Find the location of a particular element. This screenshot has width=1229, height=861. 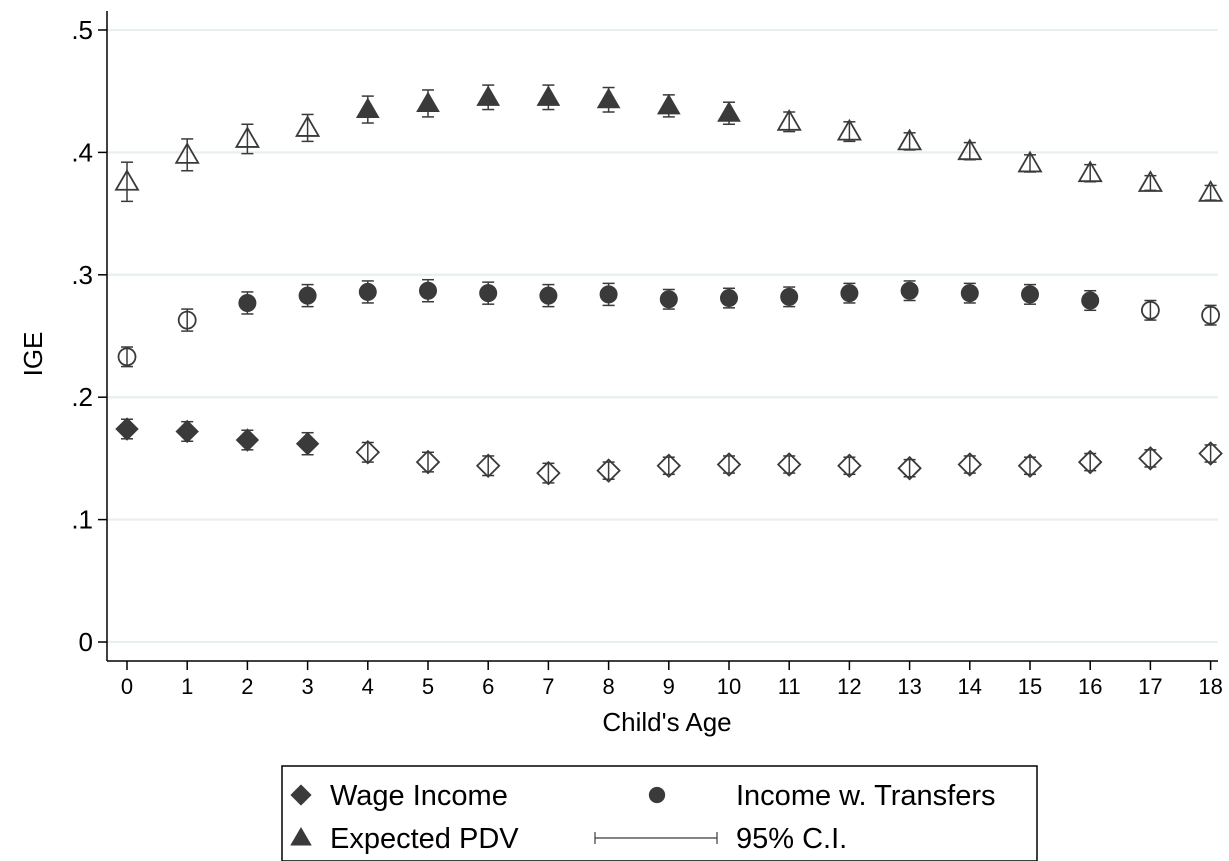

legend-marker-wage-income is located at coordinates (301, 795).